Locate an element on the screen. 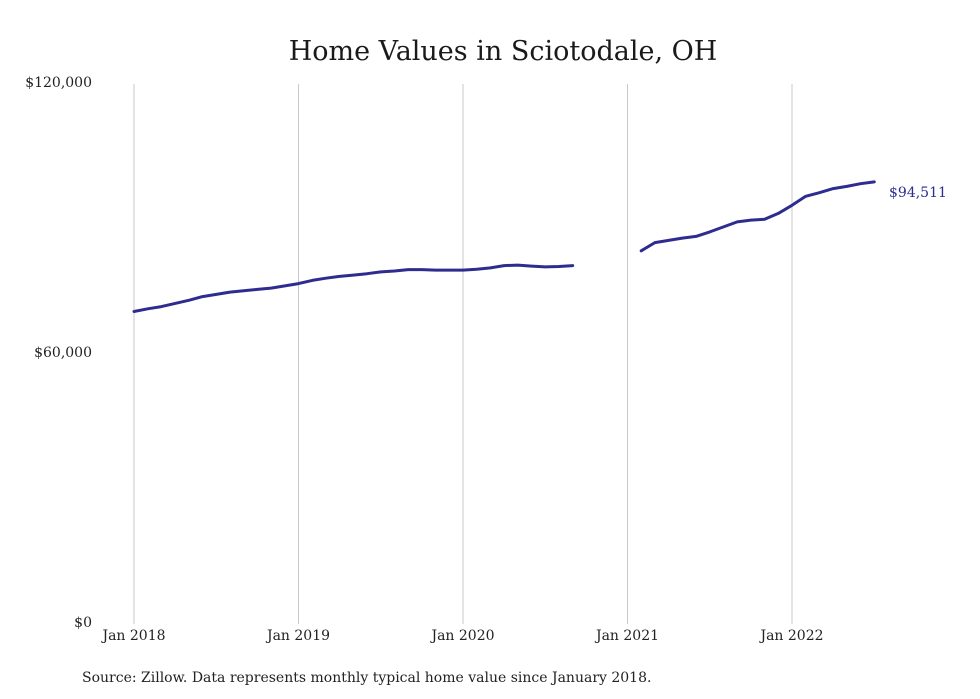 This screenshot has height=699, width=980. x-tick-label-1: Jan 2019 is located at coordinates (297, 636).